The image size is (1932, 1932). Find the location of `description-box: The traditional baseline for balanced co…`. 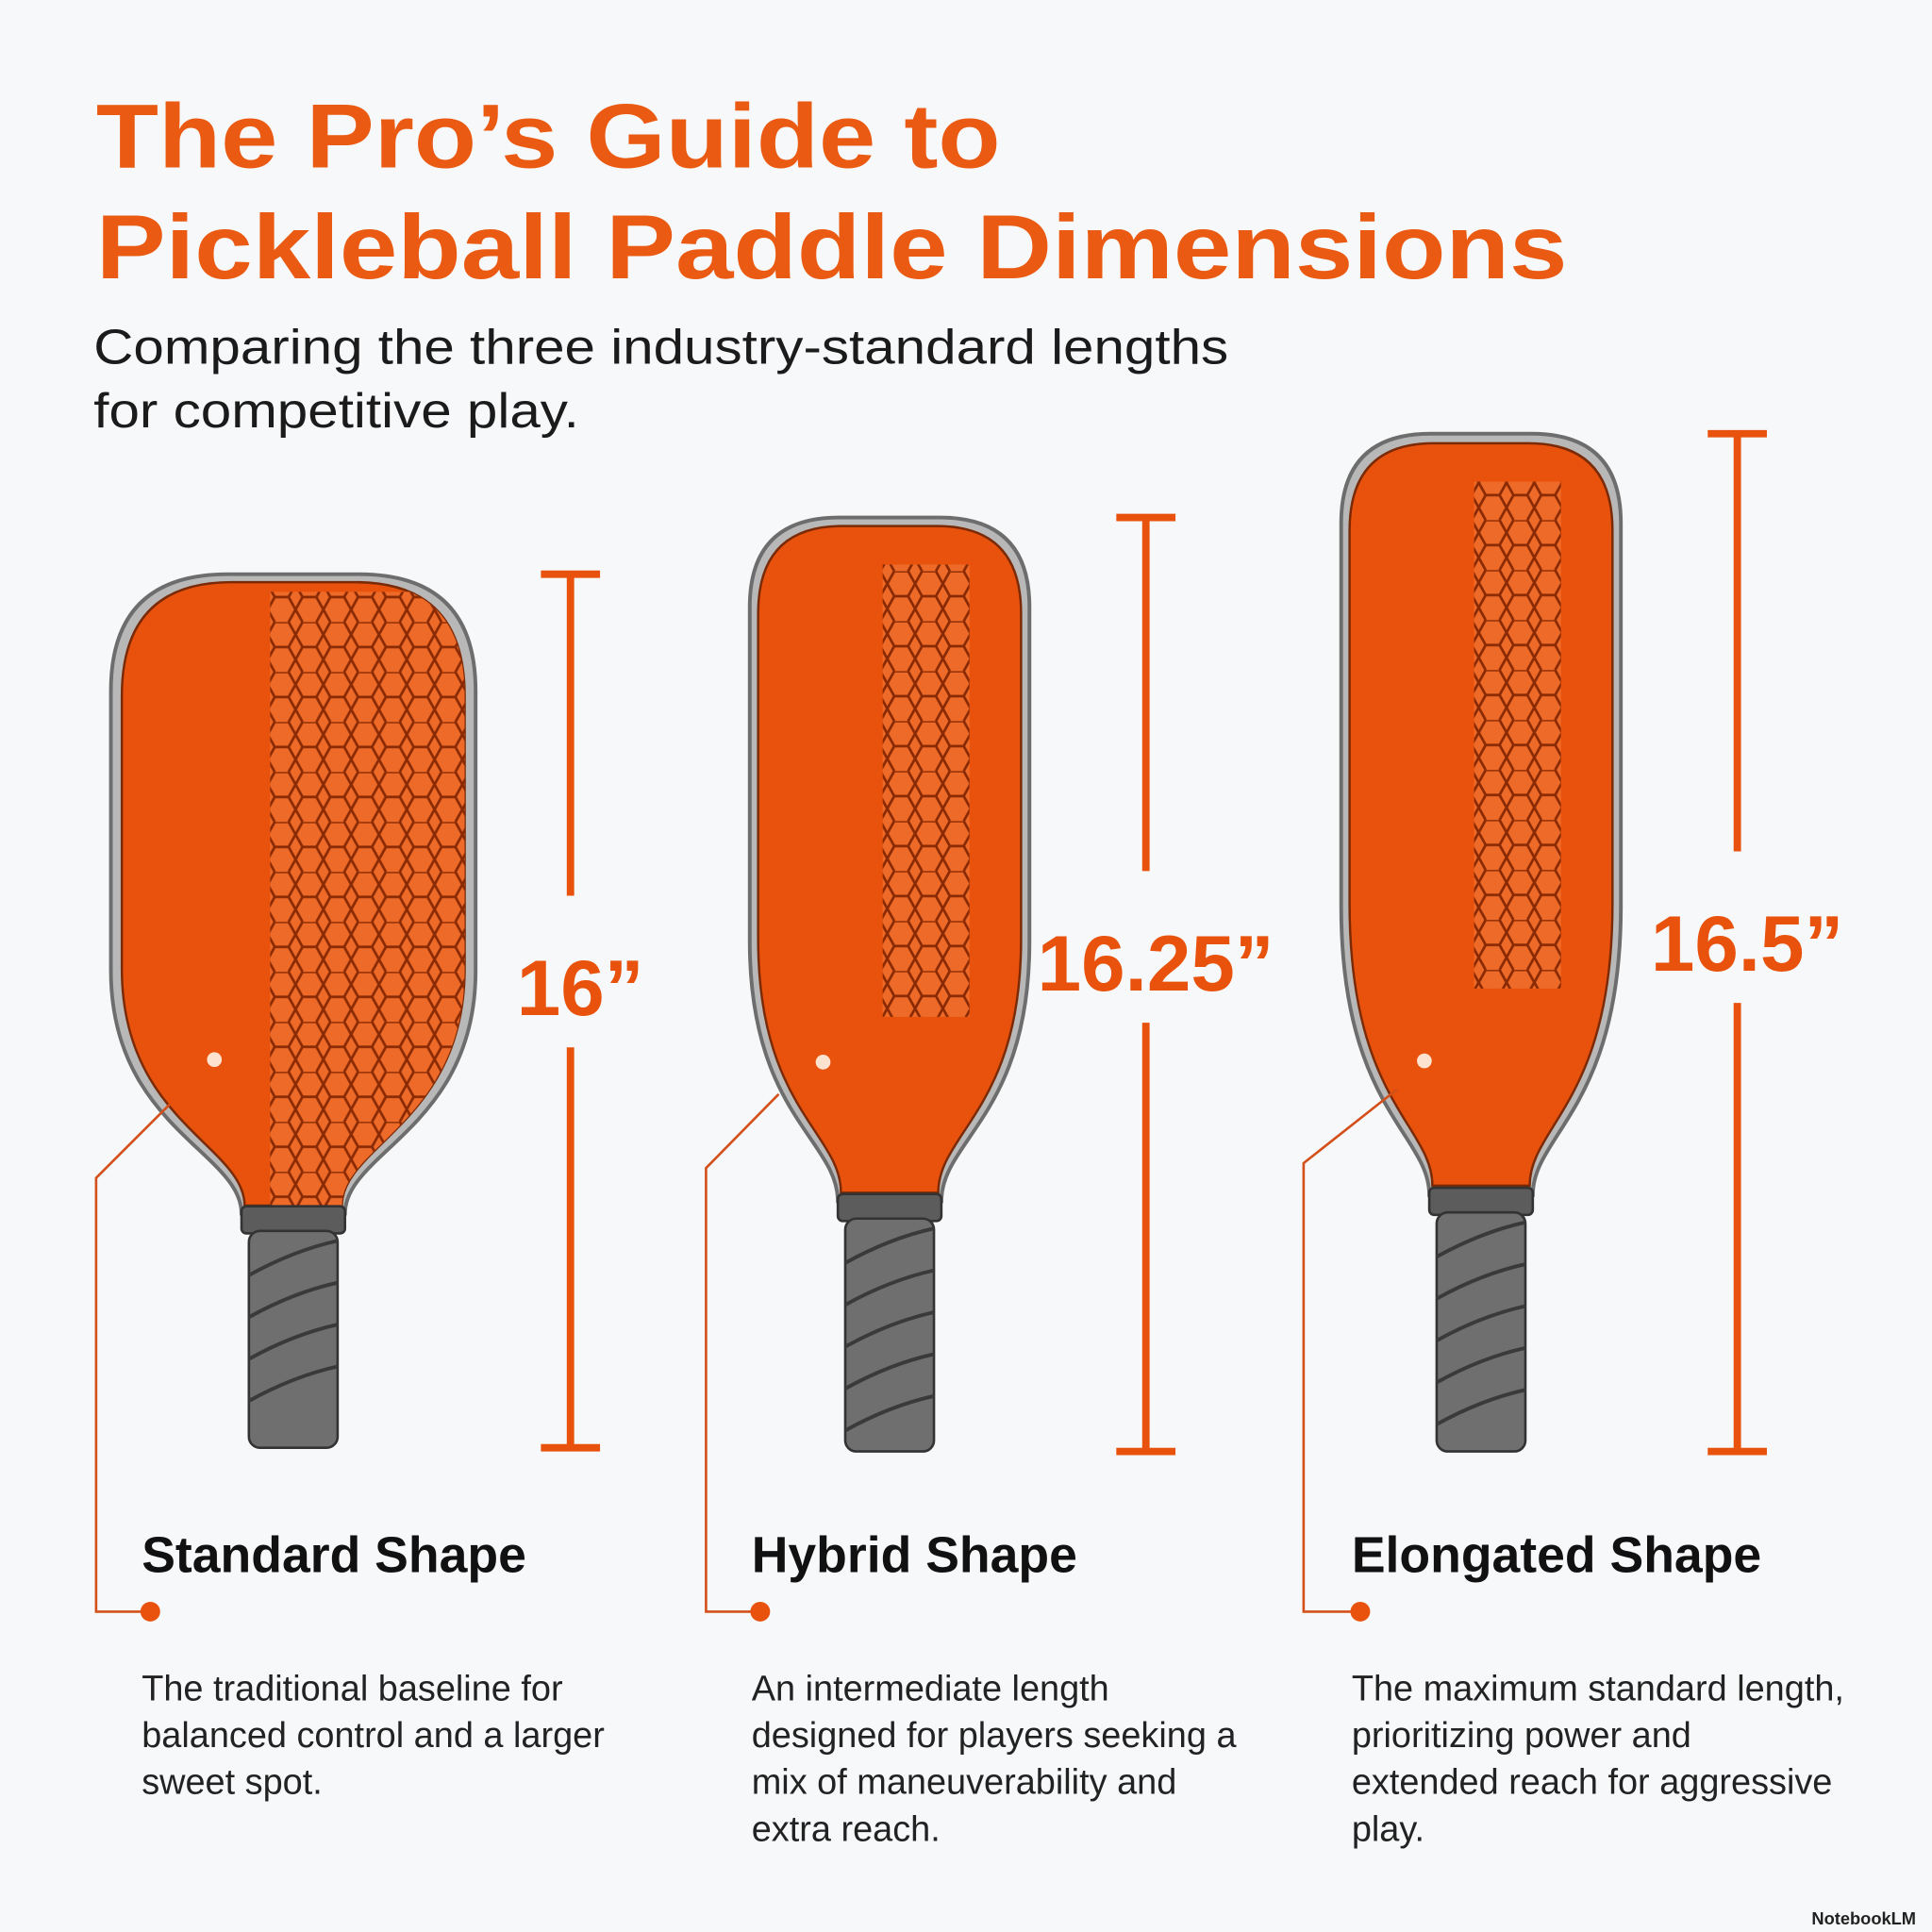

description-box: The traditional baseline for balanced co… is located at coordinates (374, 1736).